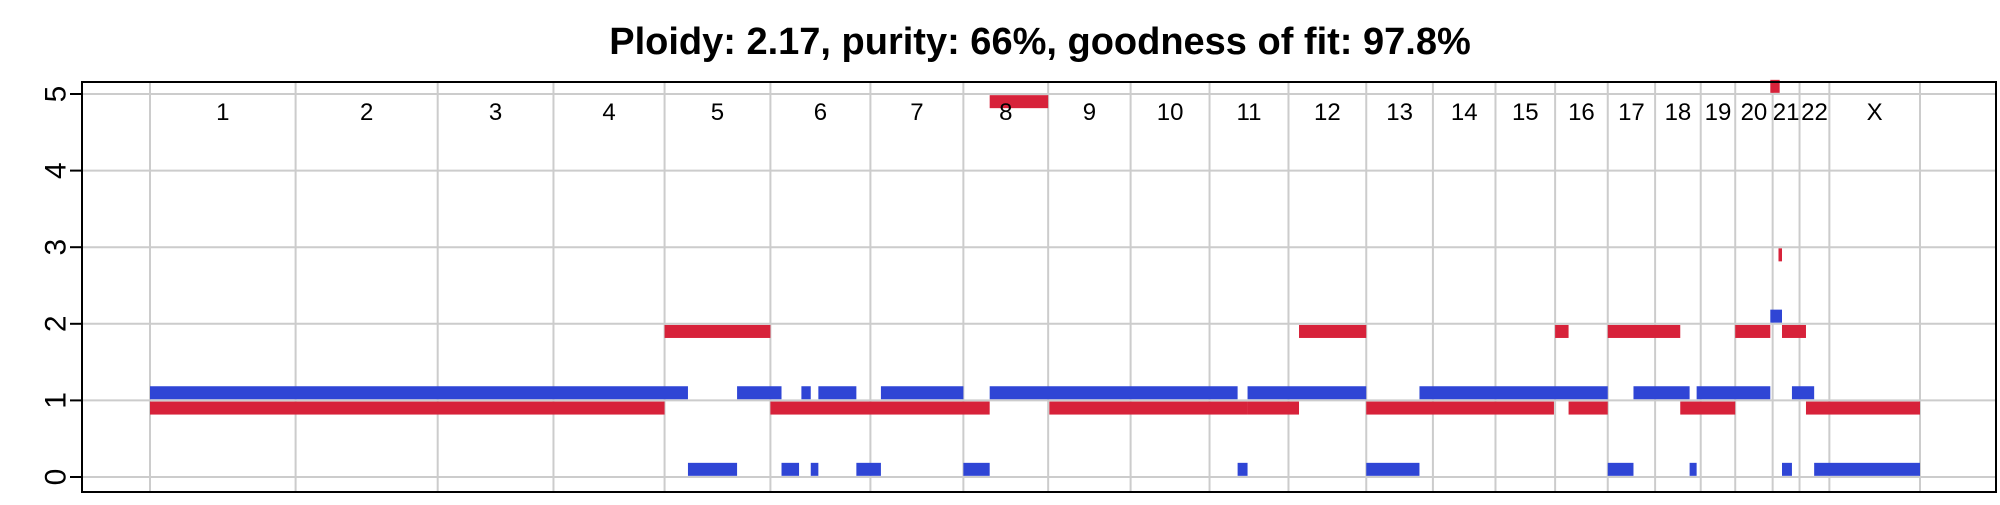 The width and height of the screenshot is (2000, 505). I want to click on chromosome-label: 15, so click(1525, 112).